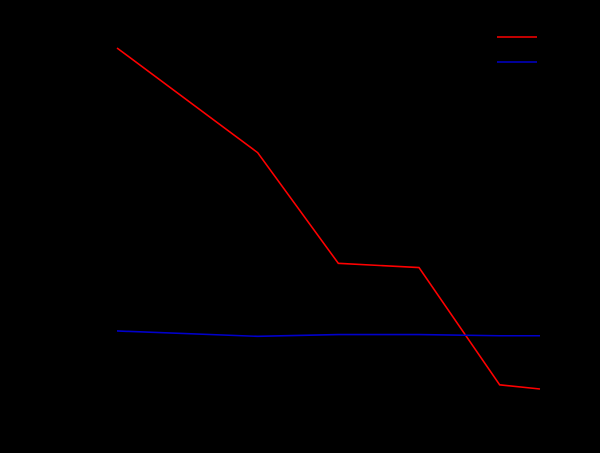 This screenshot has width=600, height=453. I want to click on series-line, so click(328, 334).